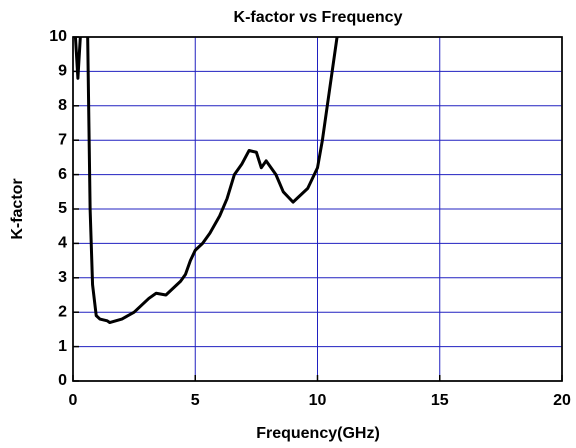 The width and height of the screenshot is (576, 448). What do you see at coordinates (440, 400) in the screenshot?
I see `x-tick-label: 15` at bounding box center [440, 400].